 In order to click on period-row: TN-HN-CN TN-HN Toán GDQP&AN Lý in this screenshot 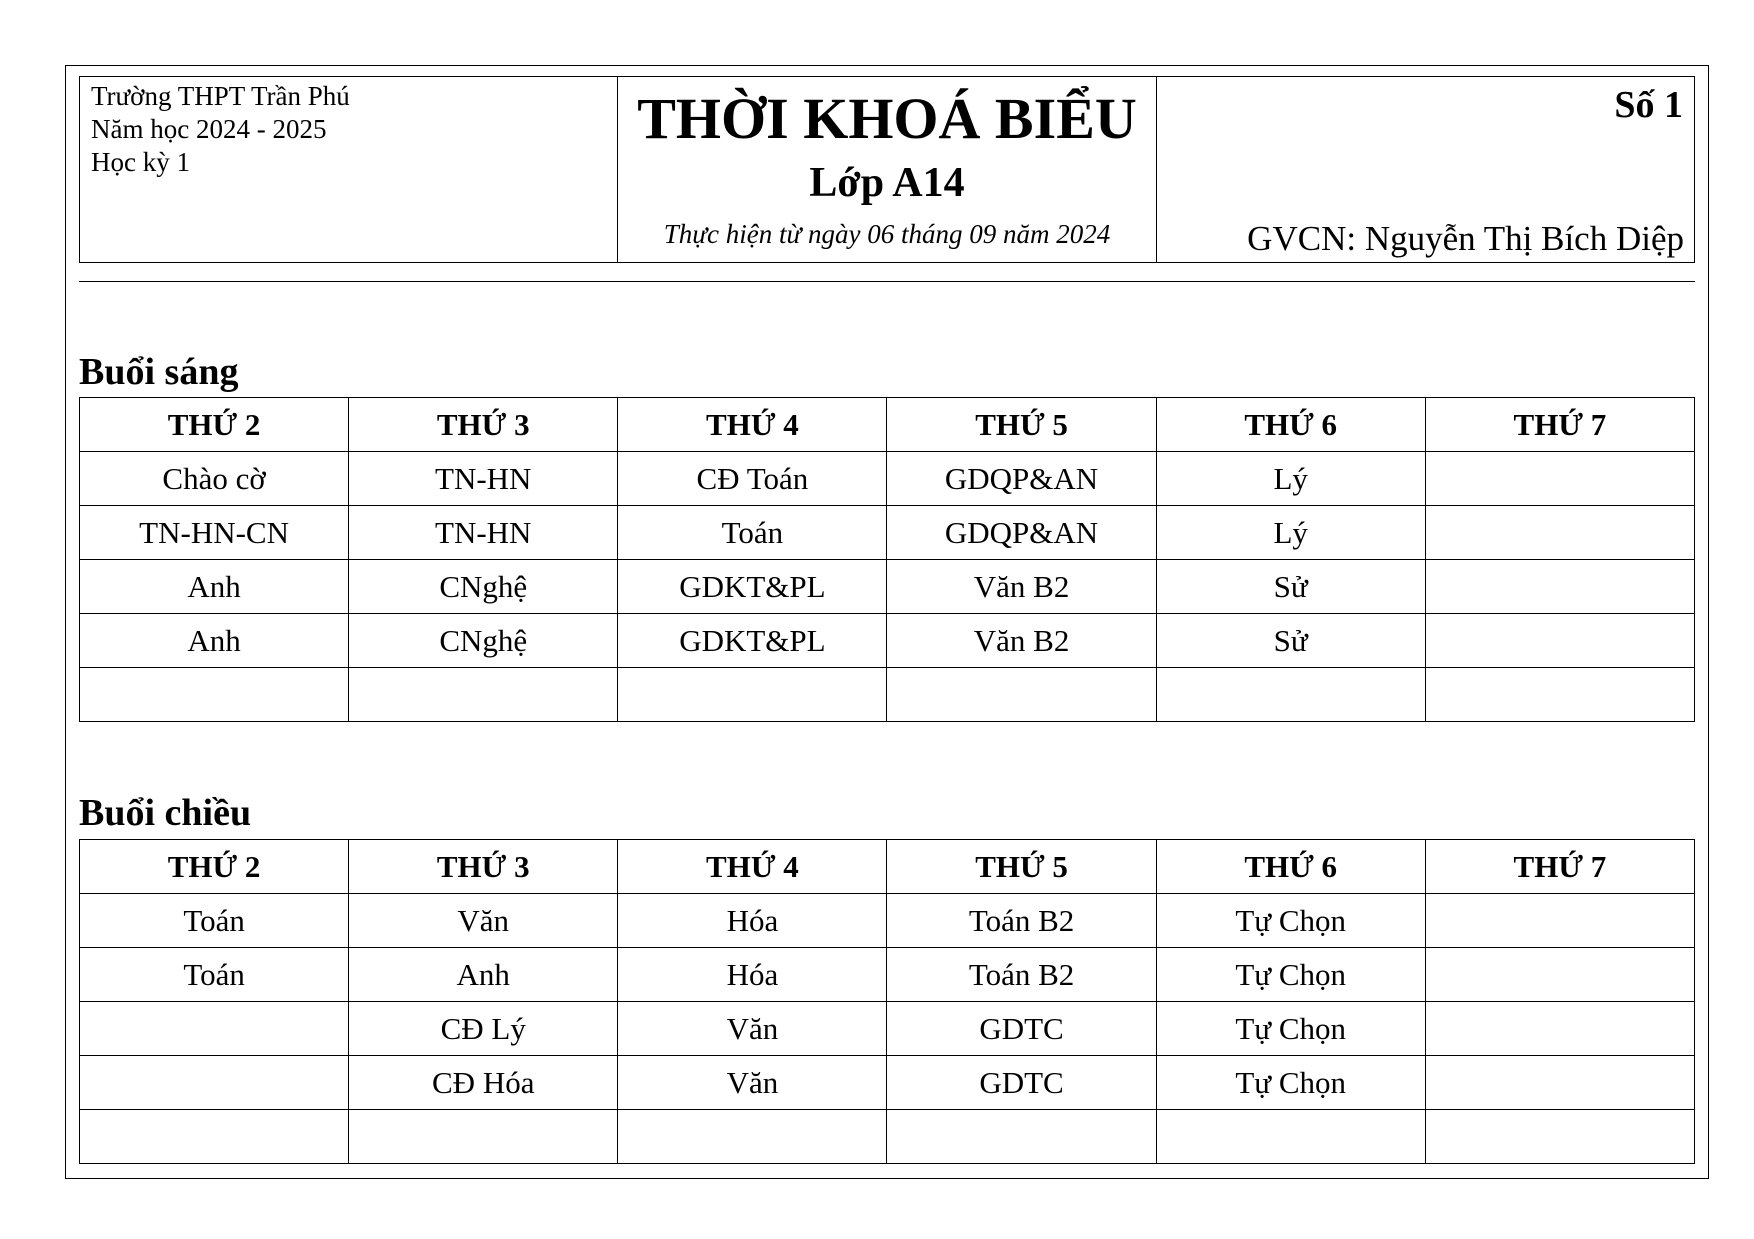, I will do `click(887, 532)`.